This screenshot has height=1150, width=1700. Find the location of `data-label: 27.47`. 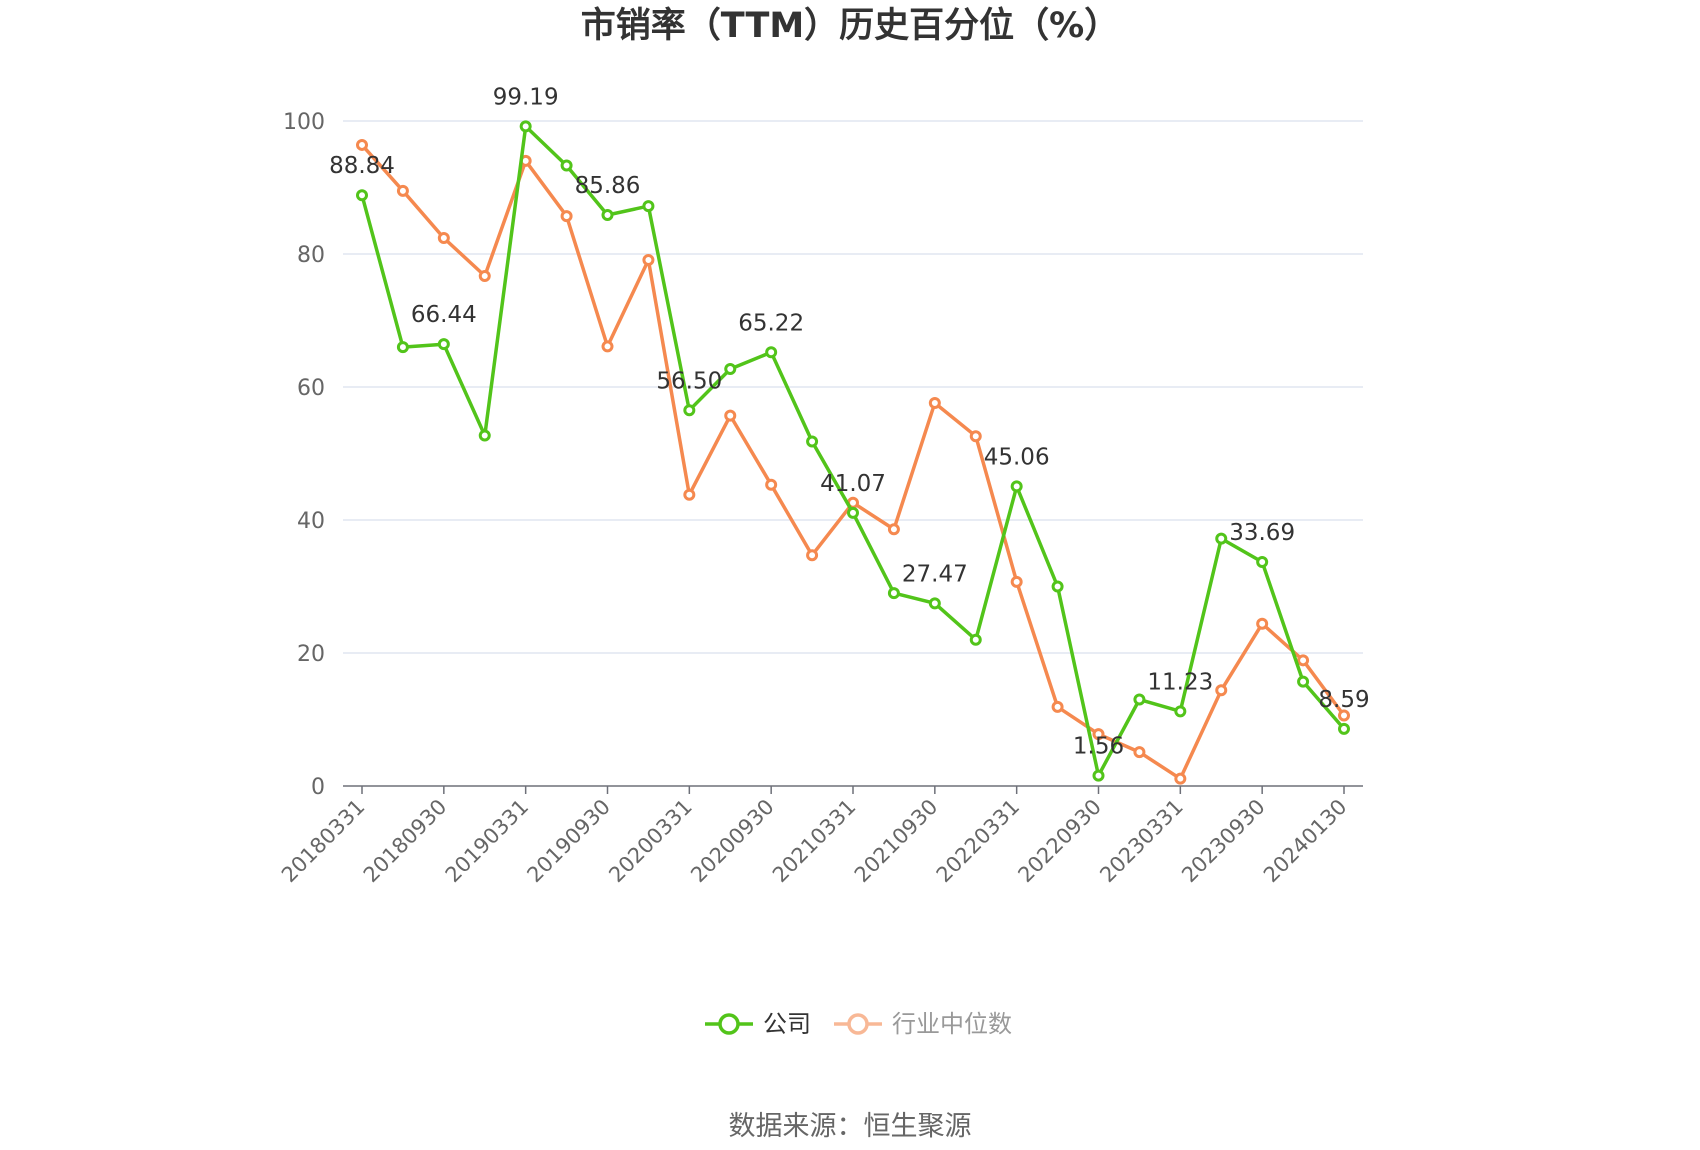

data-label: 27.47 is located at coordinates (935, 574).